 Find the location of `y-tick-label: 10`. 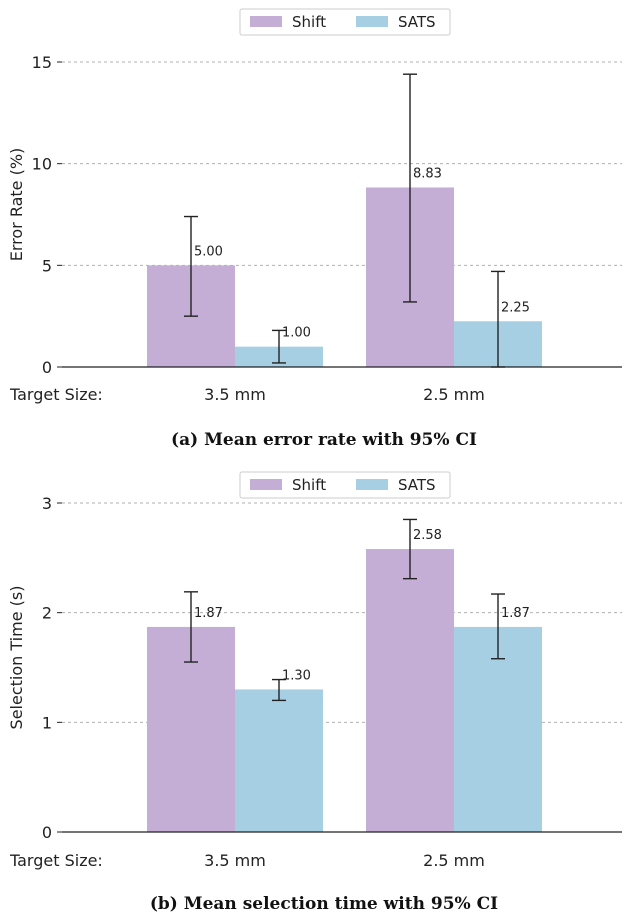

y-tick-label: 10 is located at coordinates (42, 164).